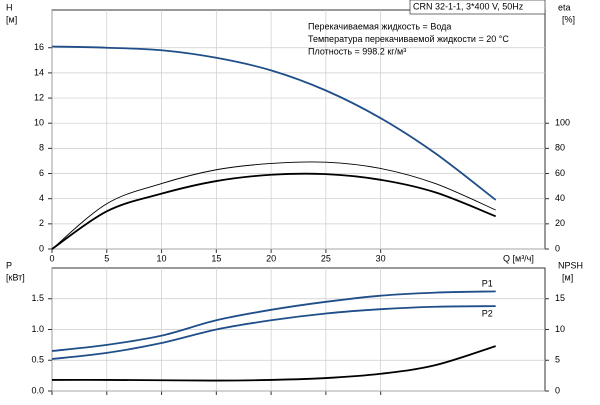 The height and width of the screenshot is (405, 600). Describe the element at coordinates (560, 148) in the screenshot. I see `y2-tick-label: 80` at that location.